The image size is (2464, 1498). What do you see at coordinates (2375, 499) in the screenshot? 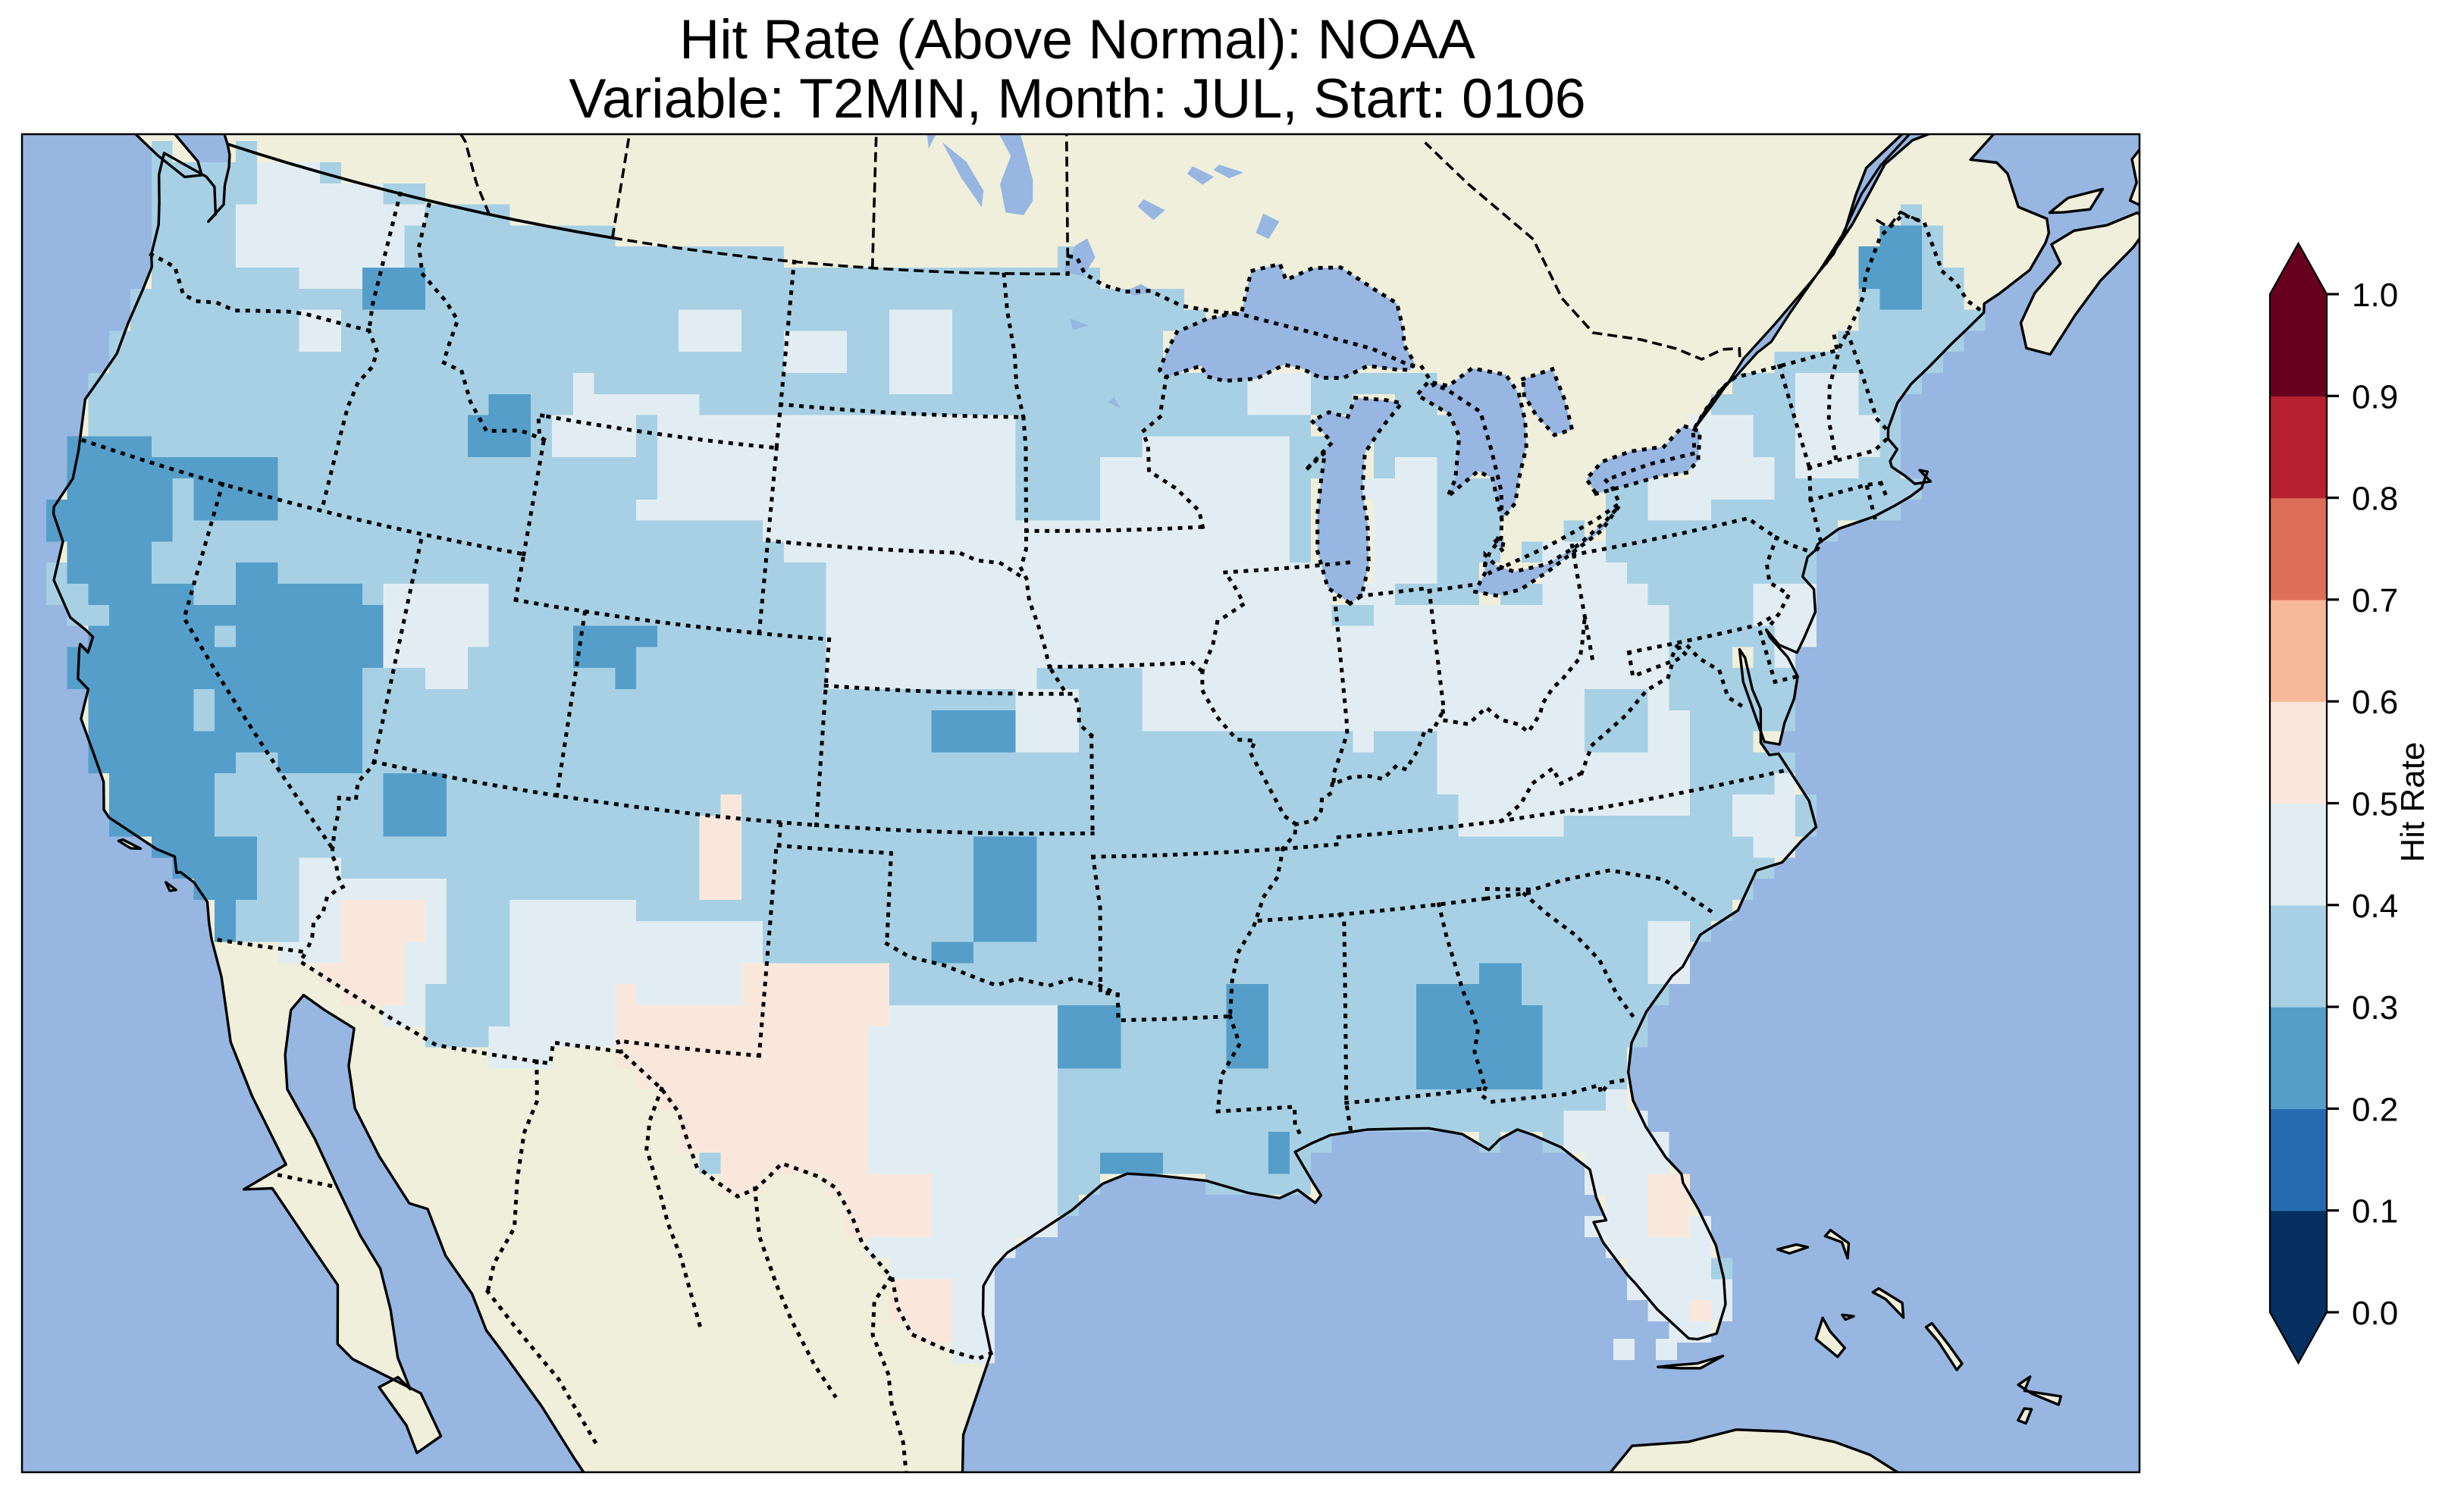
I see `svg-text: 0.8` at bounding box center [2375, 499].